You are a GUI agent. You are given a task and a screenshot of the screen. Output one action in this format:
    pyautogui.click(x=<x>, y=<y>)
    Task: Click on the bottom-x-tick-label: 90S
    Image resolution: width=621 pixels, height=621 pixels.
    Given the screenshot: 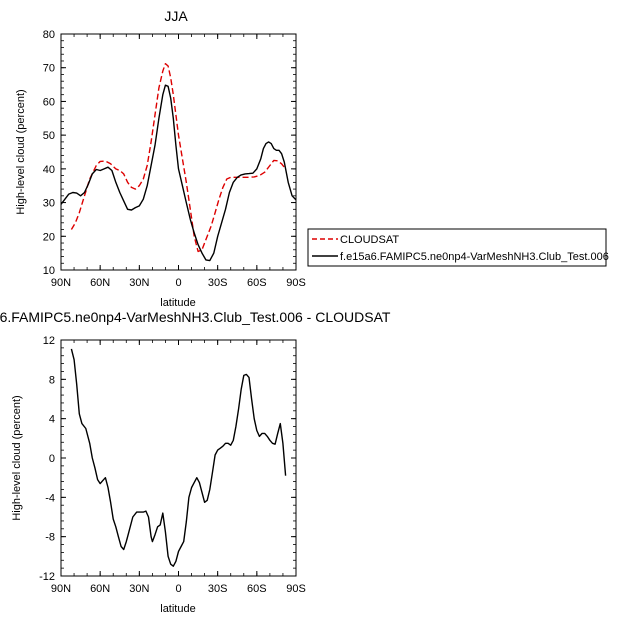 What is the action you would take?
    pyautogui.click(x=296, y=589)
    